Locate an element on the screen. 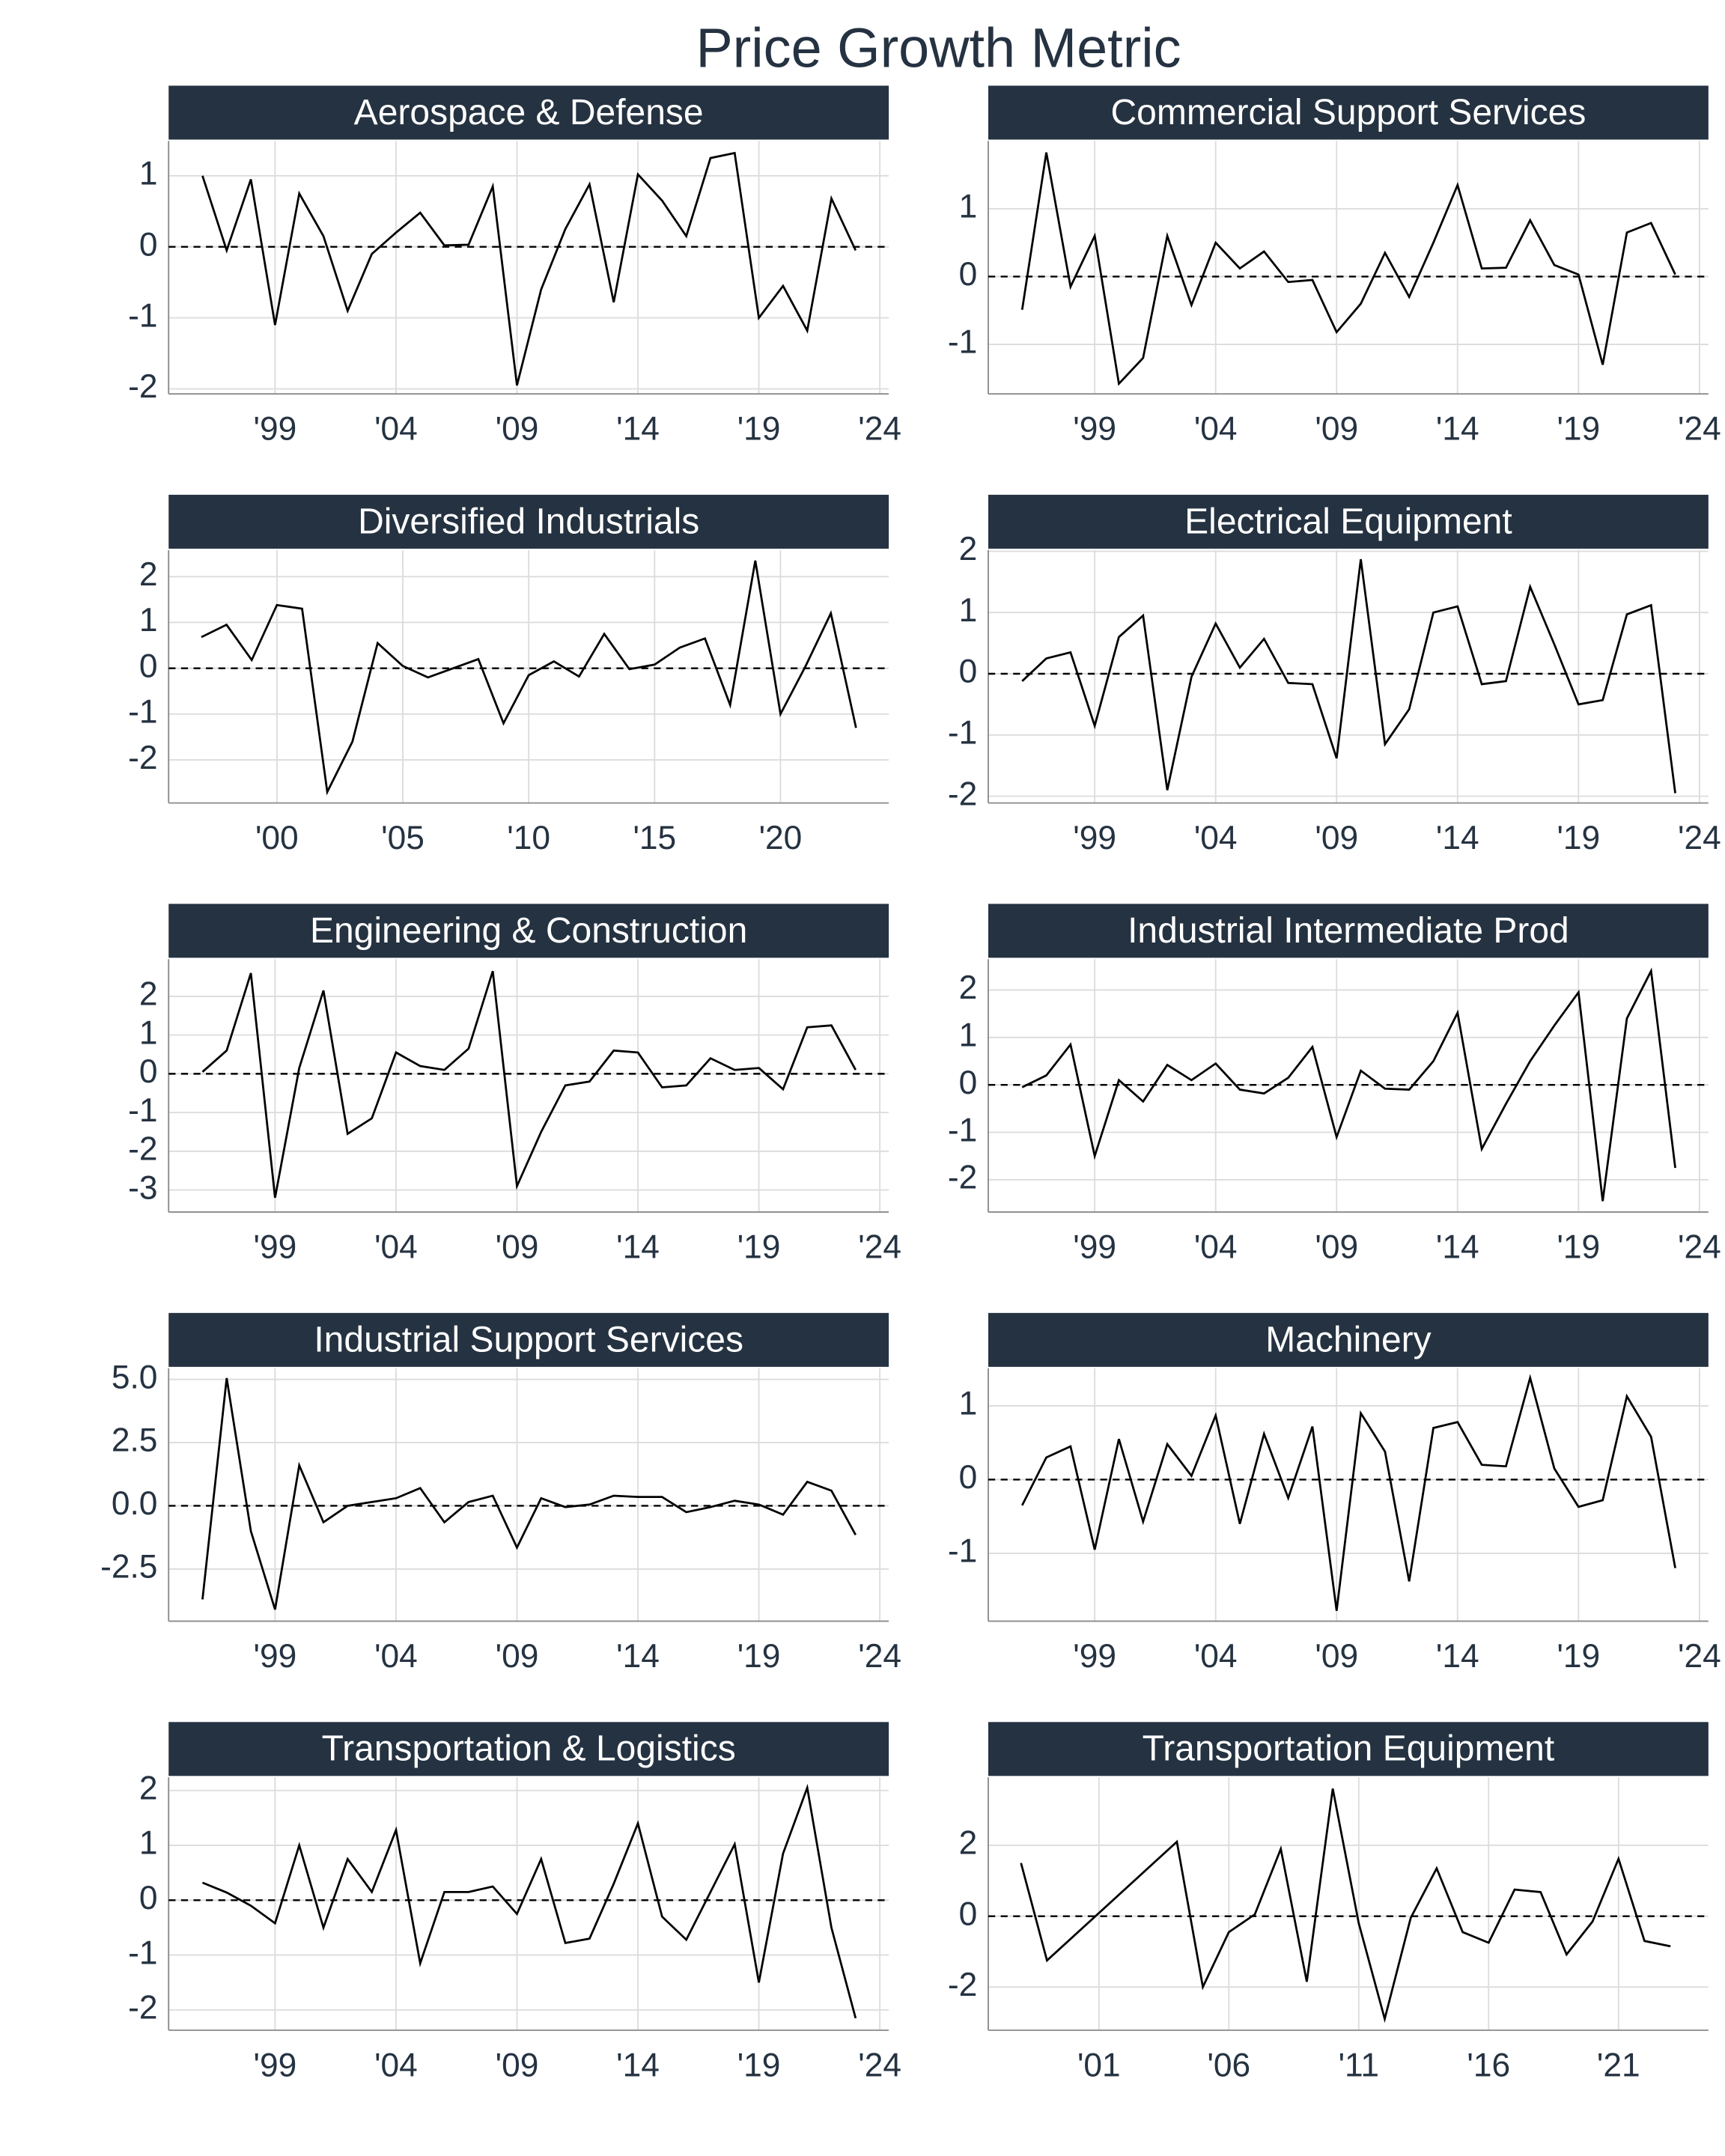 The width and height of the screenshot is (1725, 2156). panel-title: Diversified Industrials is located at coordinates (528, 521).